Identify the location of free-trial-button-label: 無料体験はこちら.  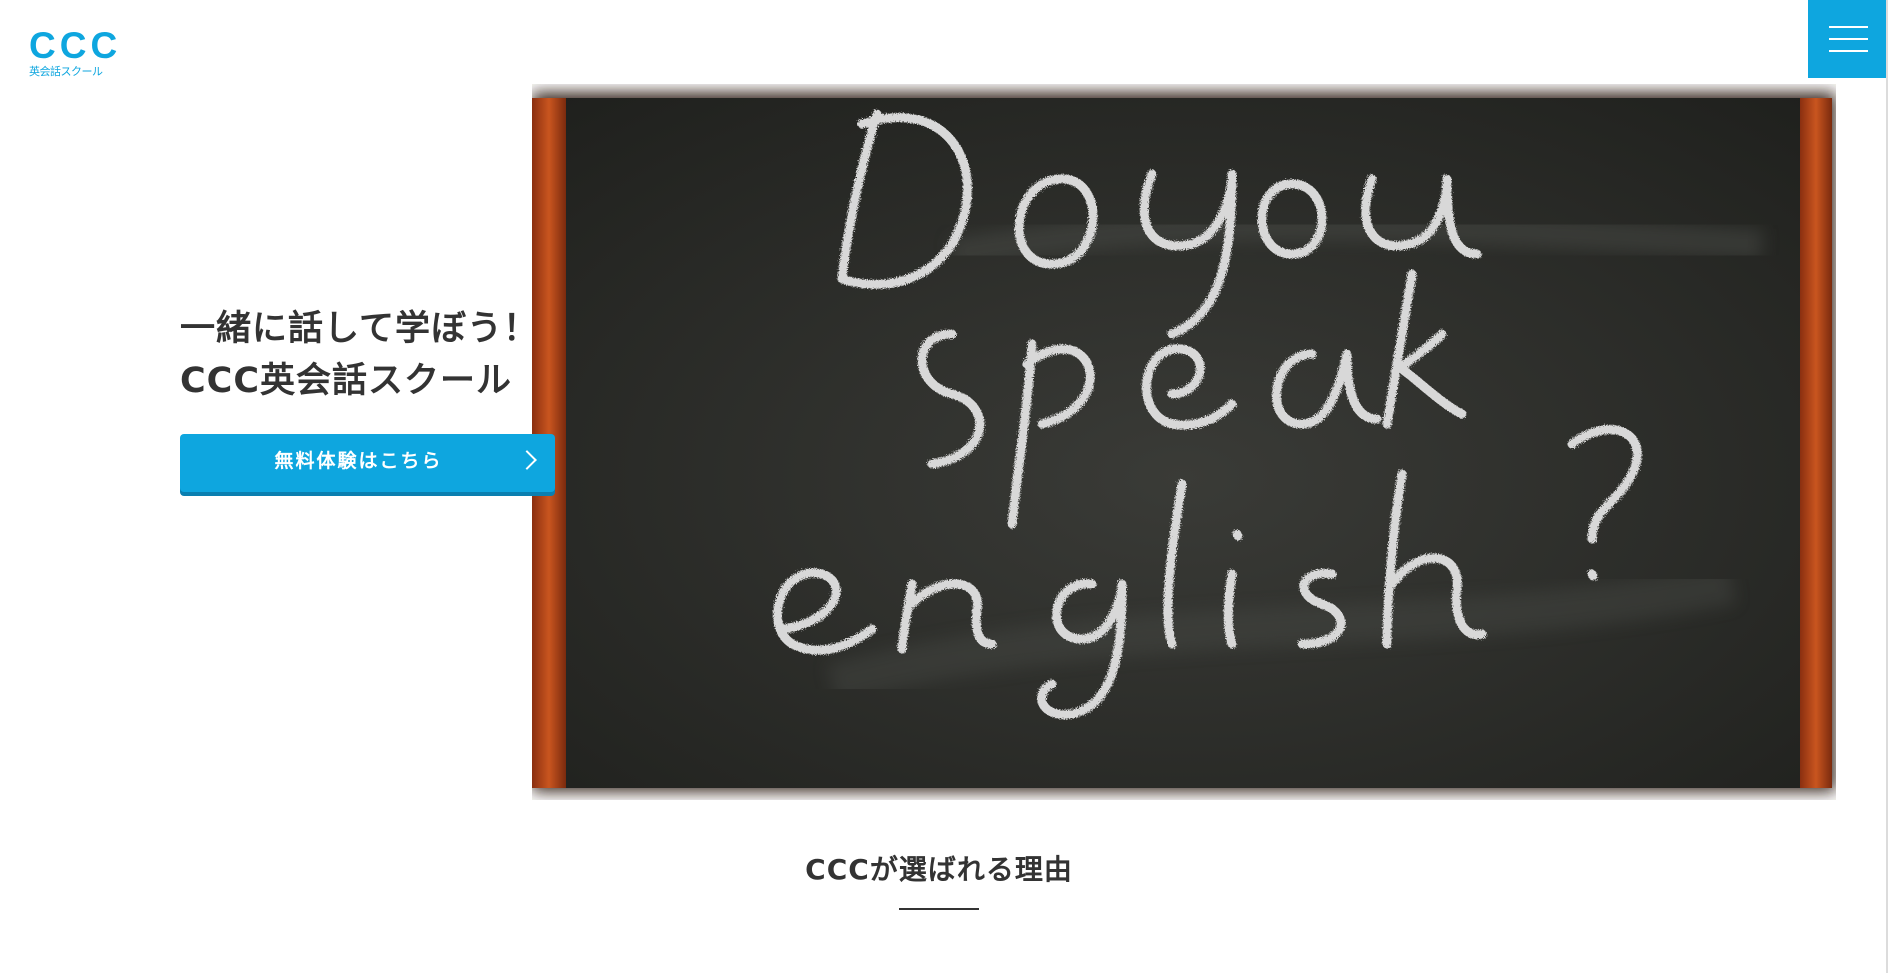
(358, 461).